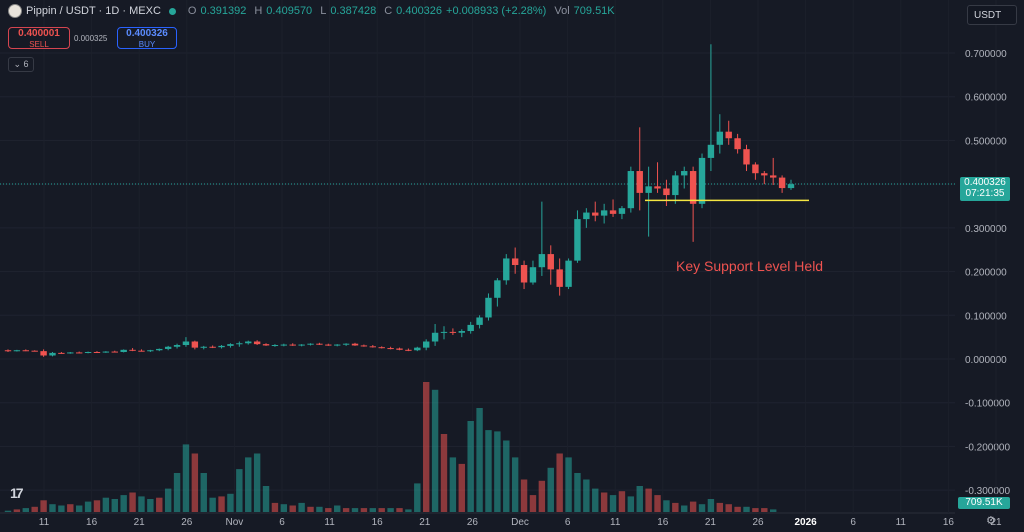  I want to click on x-tick-label: 2026, so click(805, 522).